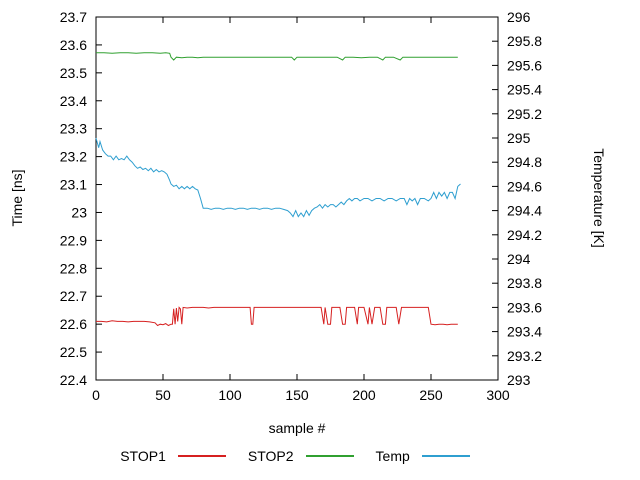  I want to click on legend-item-stop2: STOP2, so click(301, 456).